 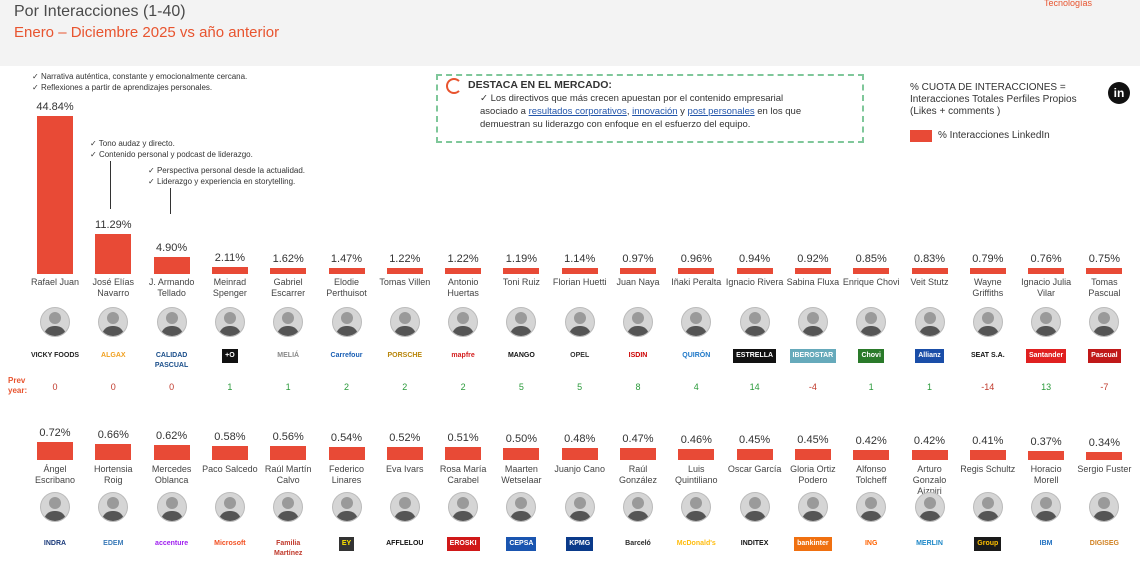 What do you see at coordinates (172, 387) in the screenshot?
I see `prev-year-value: 0` at bounding box center [172, 387].